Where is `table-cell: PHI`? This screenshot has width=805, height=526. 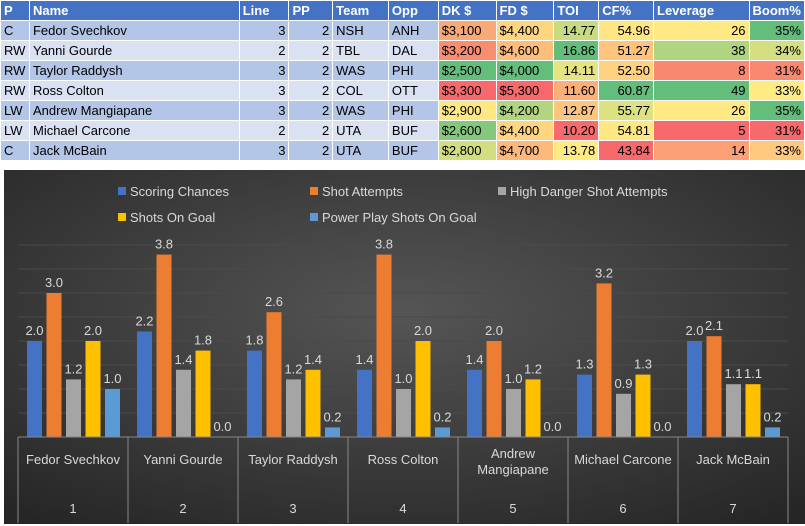
table-cell: PHI is located at coordinates (413, 70).